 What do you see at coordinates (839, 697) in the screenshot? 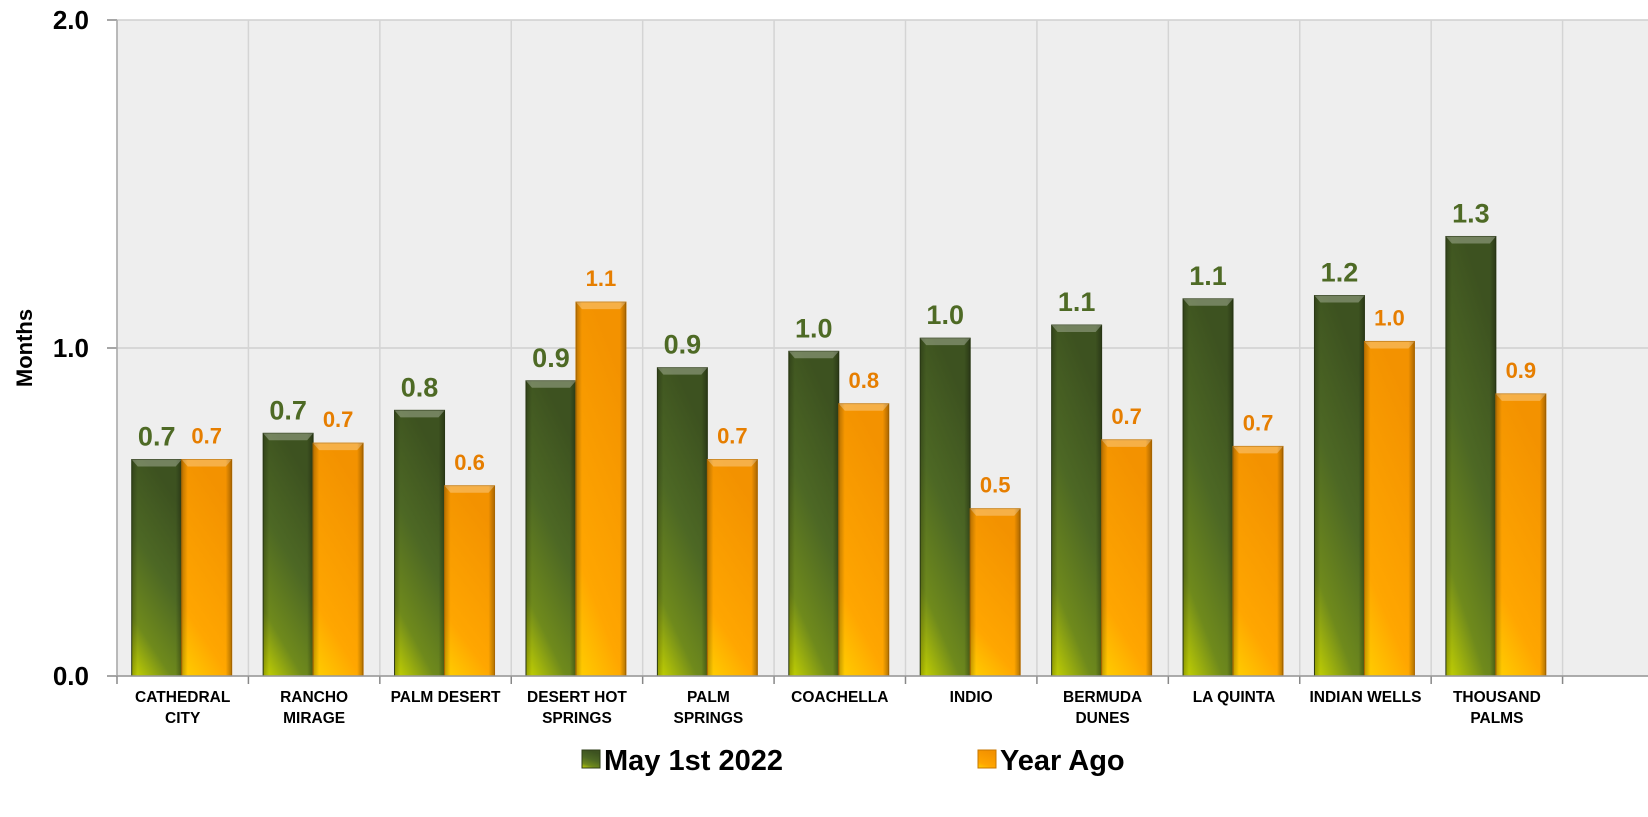
I see `x-tick-label: COACHELLA` at bounding box center [839, 697].